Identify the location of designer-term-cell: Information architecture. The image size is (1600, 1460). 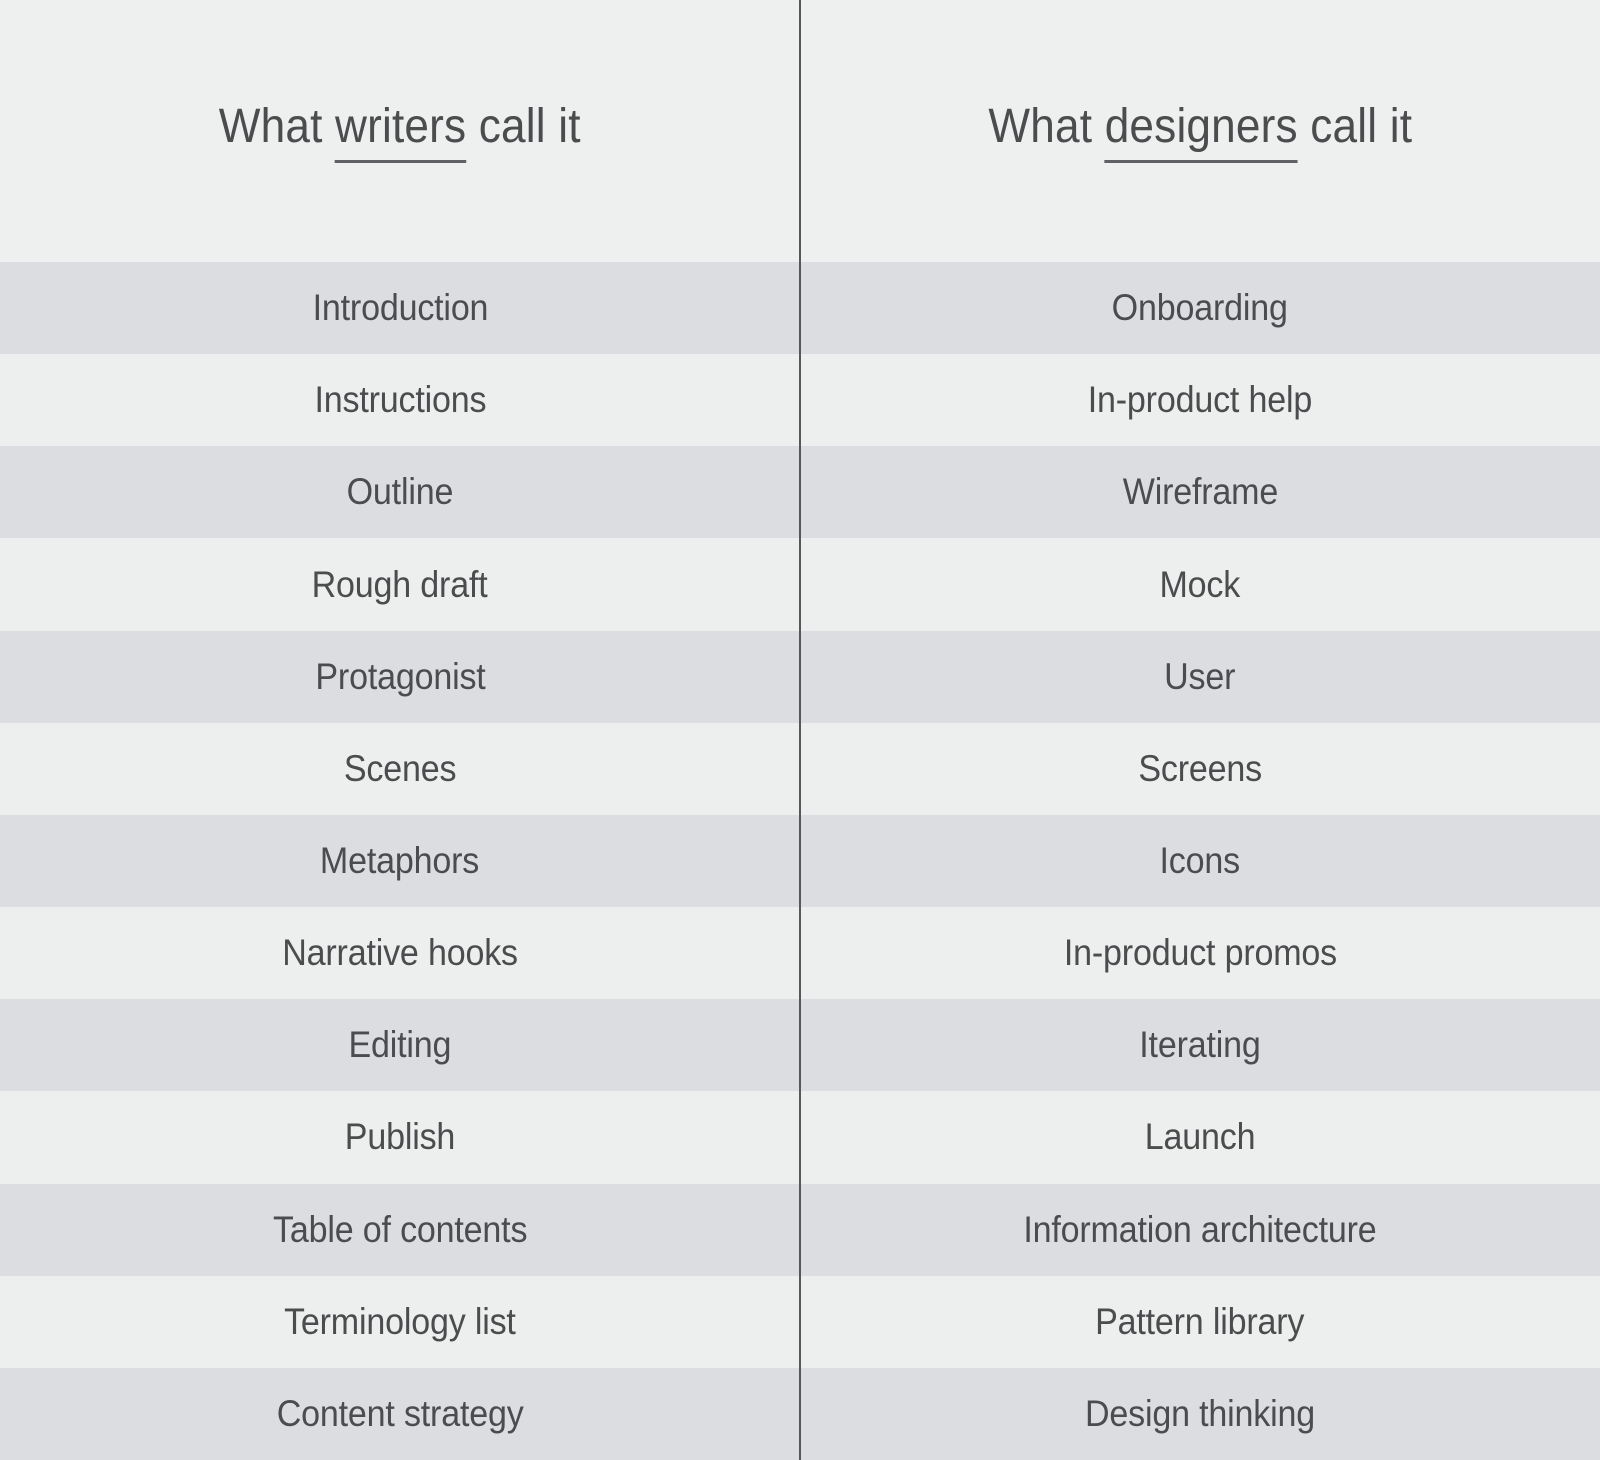
(1200, 1230).